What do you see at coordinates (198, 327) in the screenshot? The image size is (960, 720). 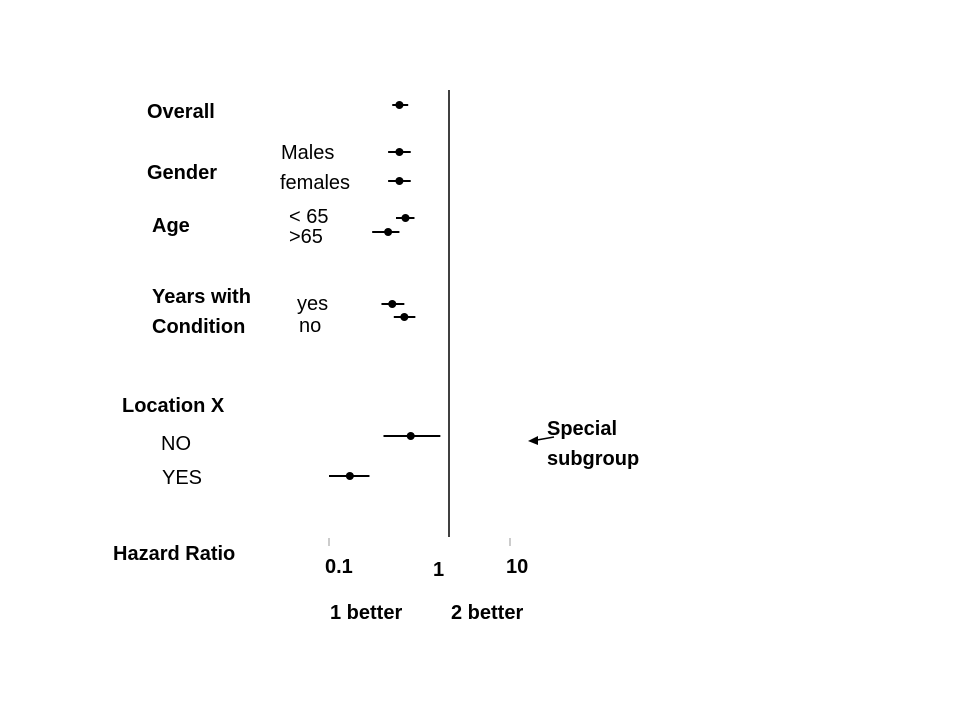 I see `group-label-years-with-condition-line2: Condition` at bounding box center [198, 327].